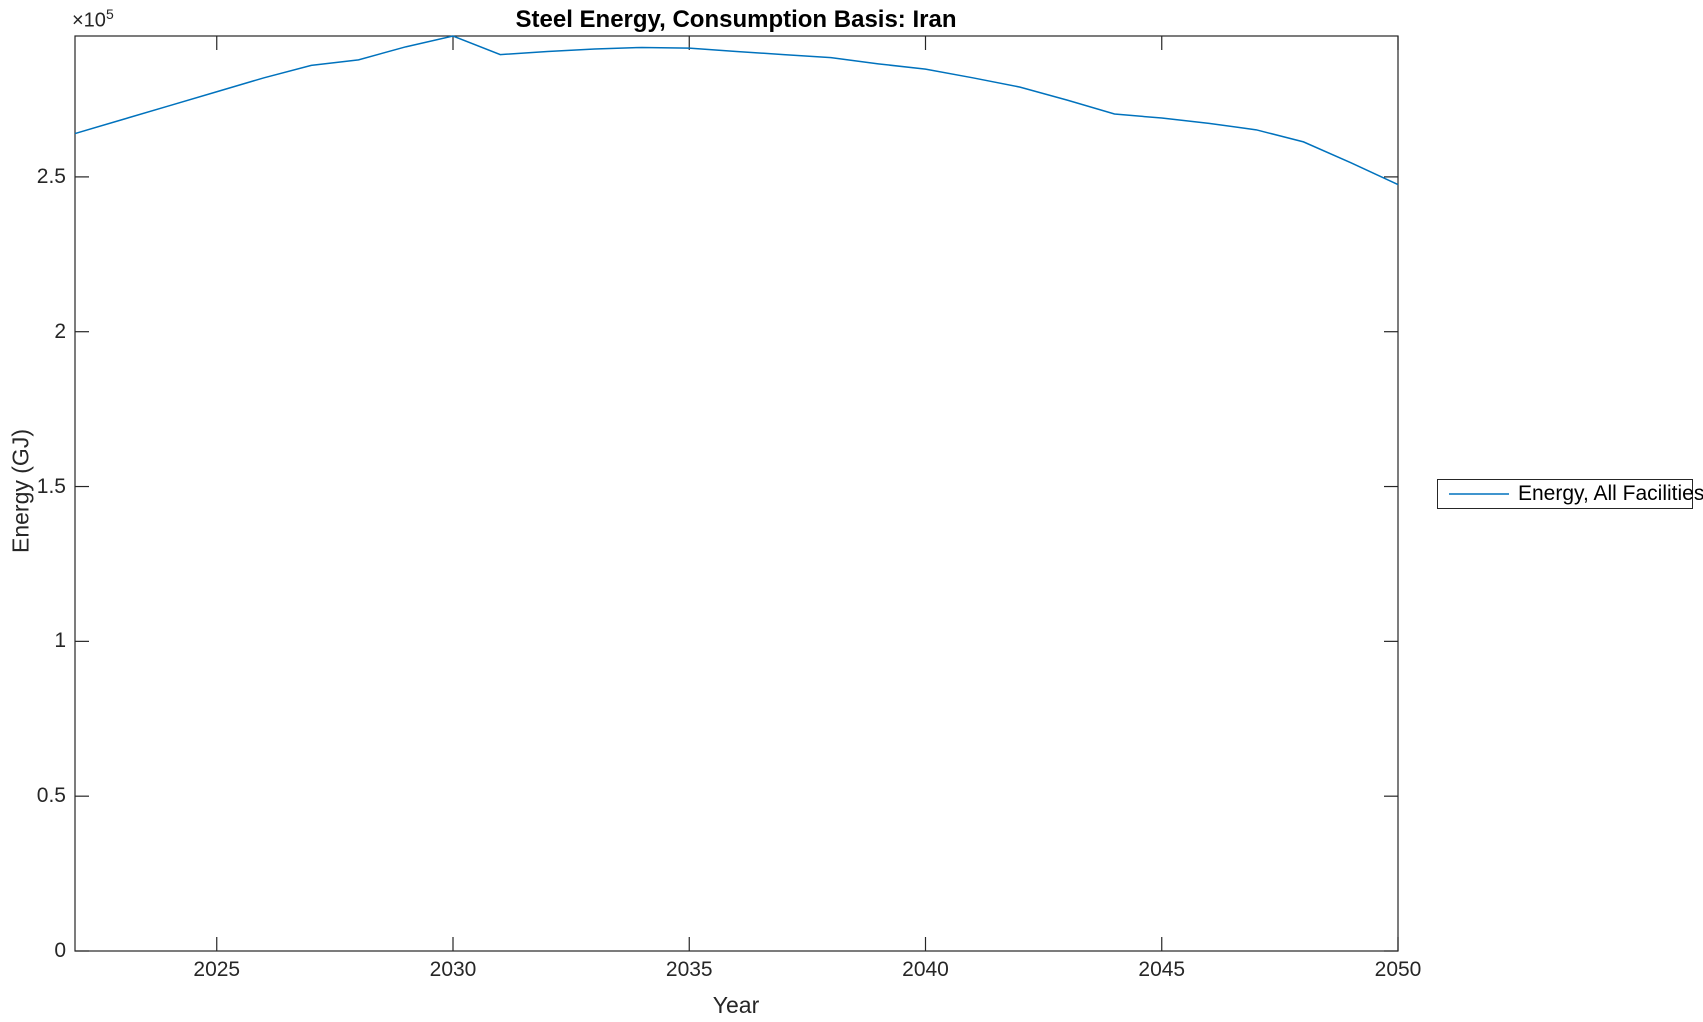 The image size is (1703, 1022). What do you see at coordinates (217, 969) in the screenshot?
I see `x-tick-label: 2025` at bounding box center [217, 969].